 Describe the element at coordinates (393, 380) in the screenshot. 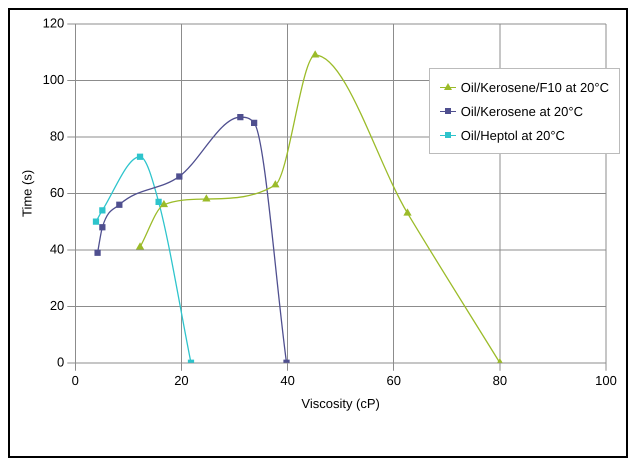

I see `x-tick-label: 60` at that location.